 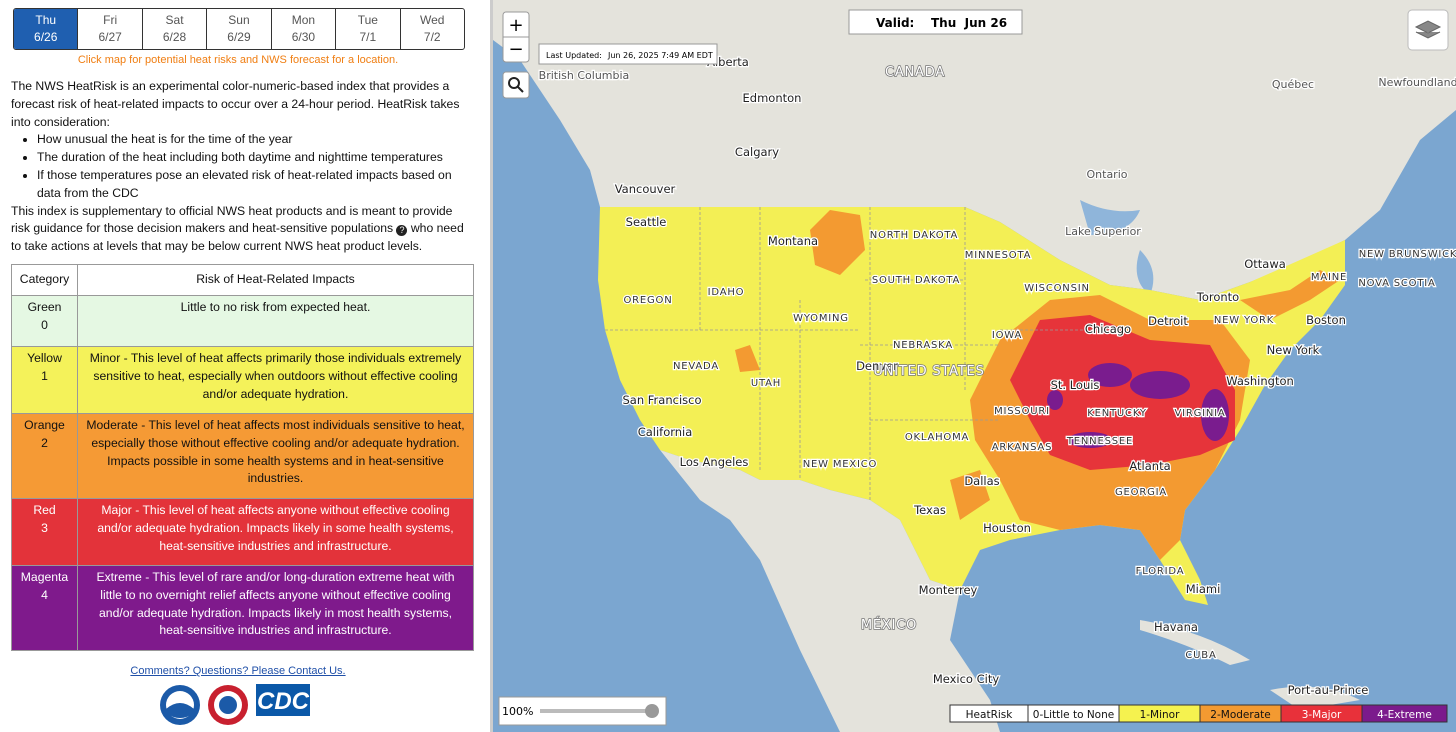 What do you see at coordinates (1057, 288) in the screenshot?
I see `map-label: WISCONSIN` at bounding box center [1057, 288].